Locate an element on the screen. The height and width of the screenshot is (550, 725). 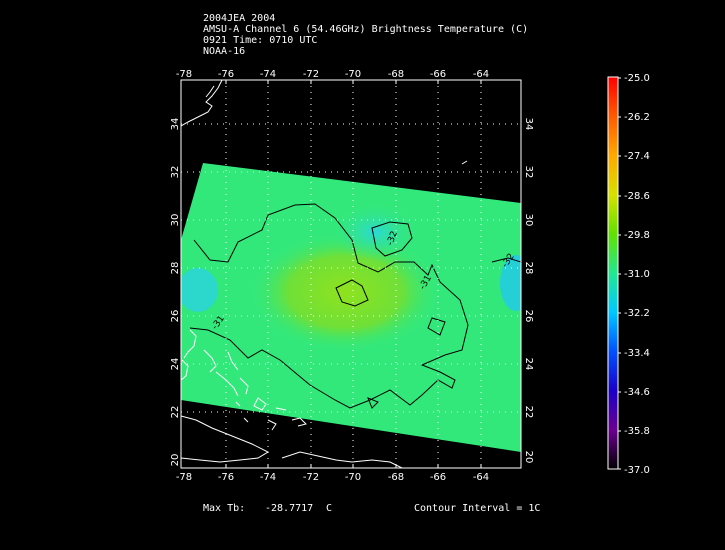
lon-tick-bottom: -64 is located at coordinates (481, 477).